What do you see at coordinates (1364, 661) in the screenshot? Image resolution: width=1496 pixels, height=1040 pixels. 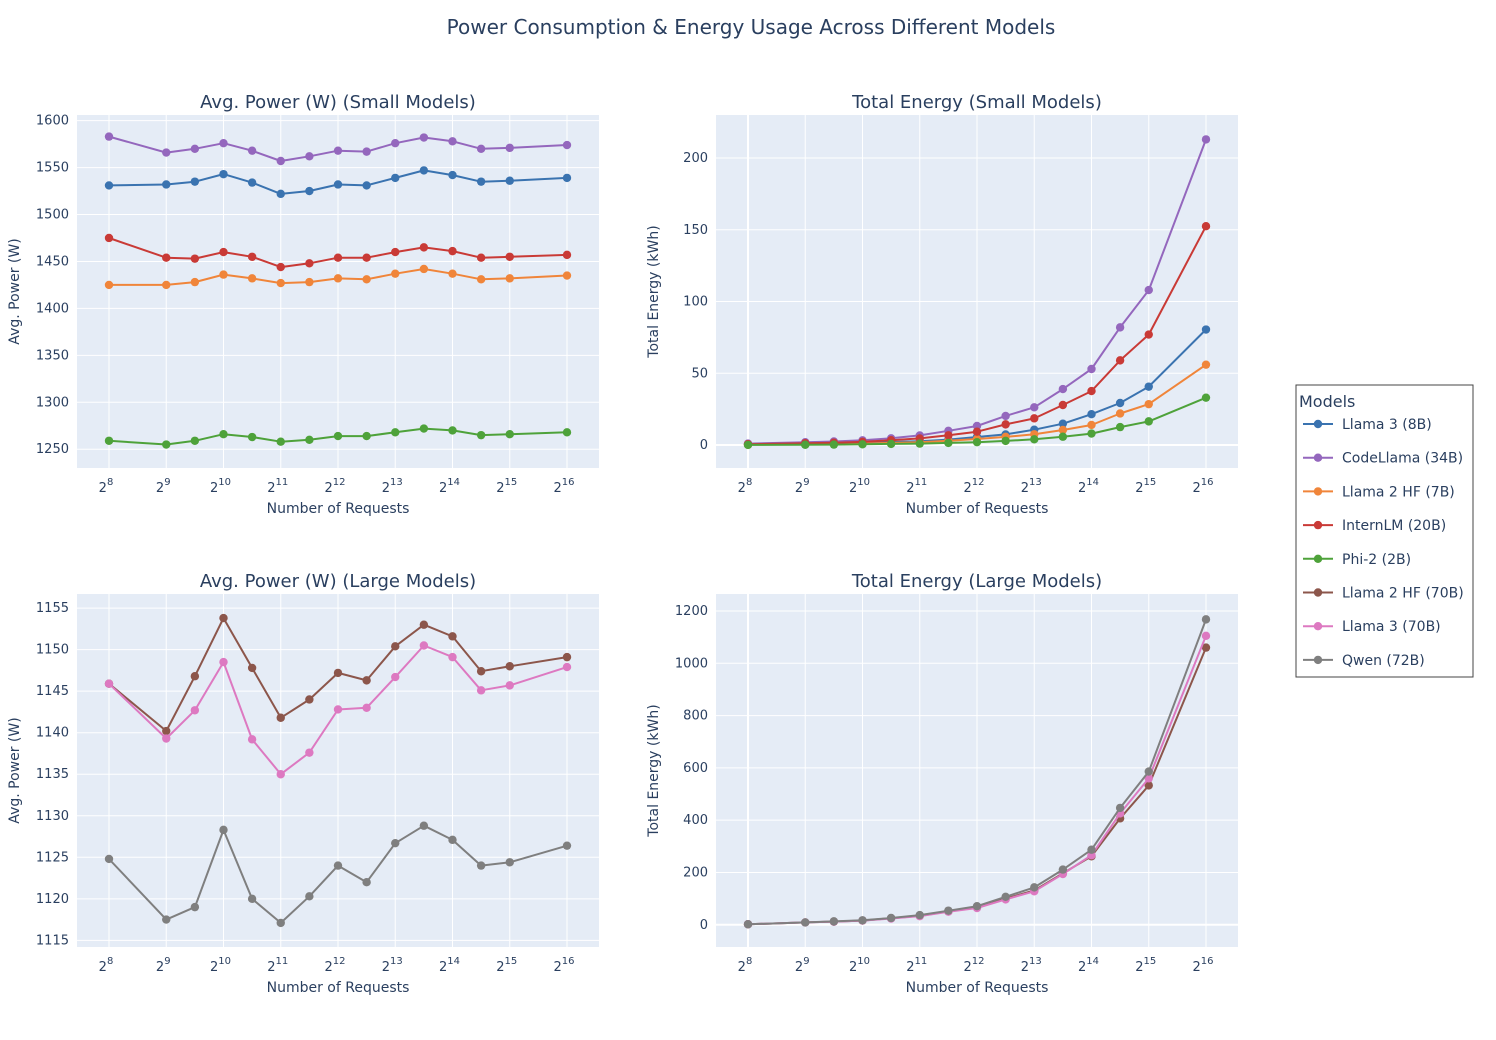 I see `legend-item-qwen-72b: Qwen (72B)` at bounding box center [1364, 661].